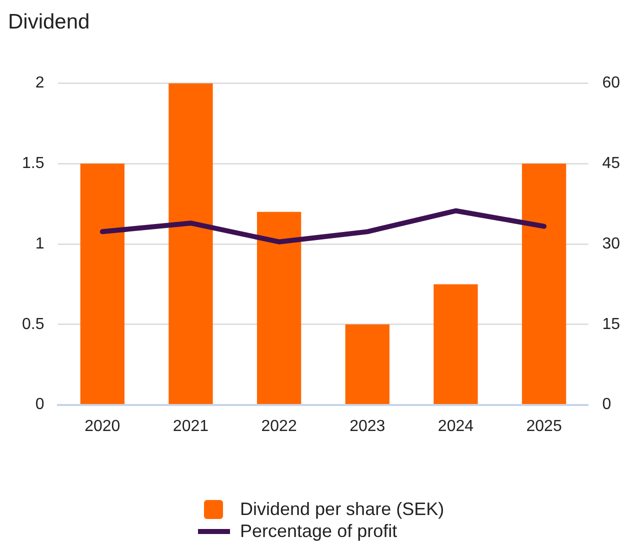 This screenshot has height=541, width=642. What do you see at coordinates (368, 426) in the screenshot?
I see `x-tick-label: 2023` at bounding box center [368, 426].